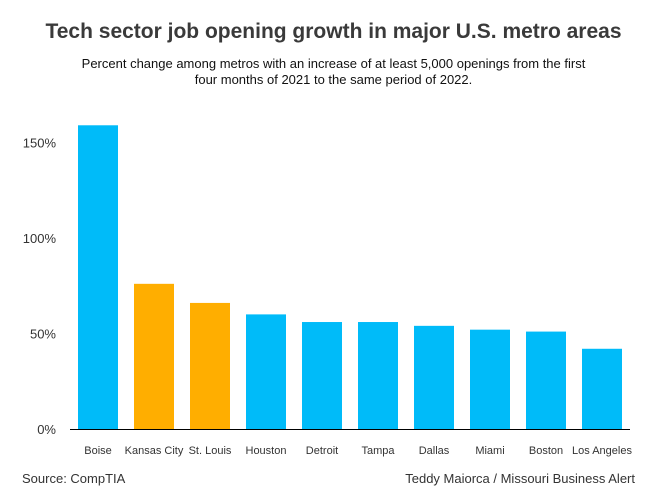 Image resolution: width=667 pixels, height=500 pixels. Describe the element at coordinates (74, 478) in the screenshot. I see `source-note: Source: CompTIA` at that location.